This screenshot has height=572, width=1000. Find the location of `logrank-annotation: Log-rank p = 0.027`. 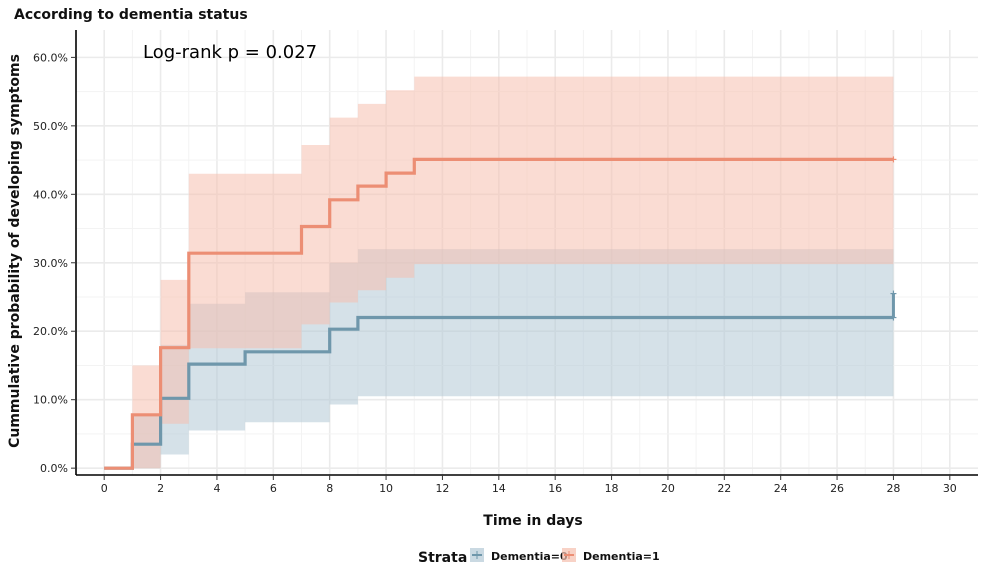

logrank-annotation: Log-rank p = 0.027 is located at coordinates (230, 52).